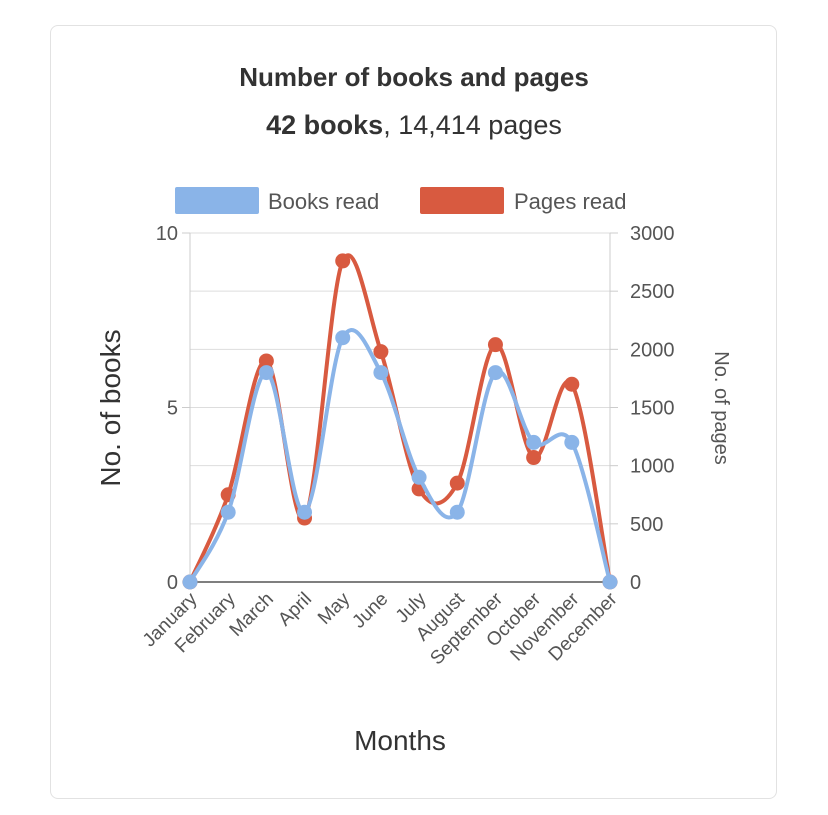 Image resolution: width=828 pixels, height=815 pixels. What do you see at coordinates (172, 409) in the screenshot?
I see `y-tick-label: 5` at bounding box center [172, 409].